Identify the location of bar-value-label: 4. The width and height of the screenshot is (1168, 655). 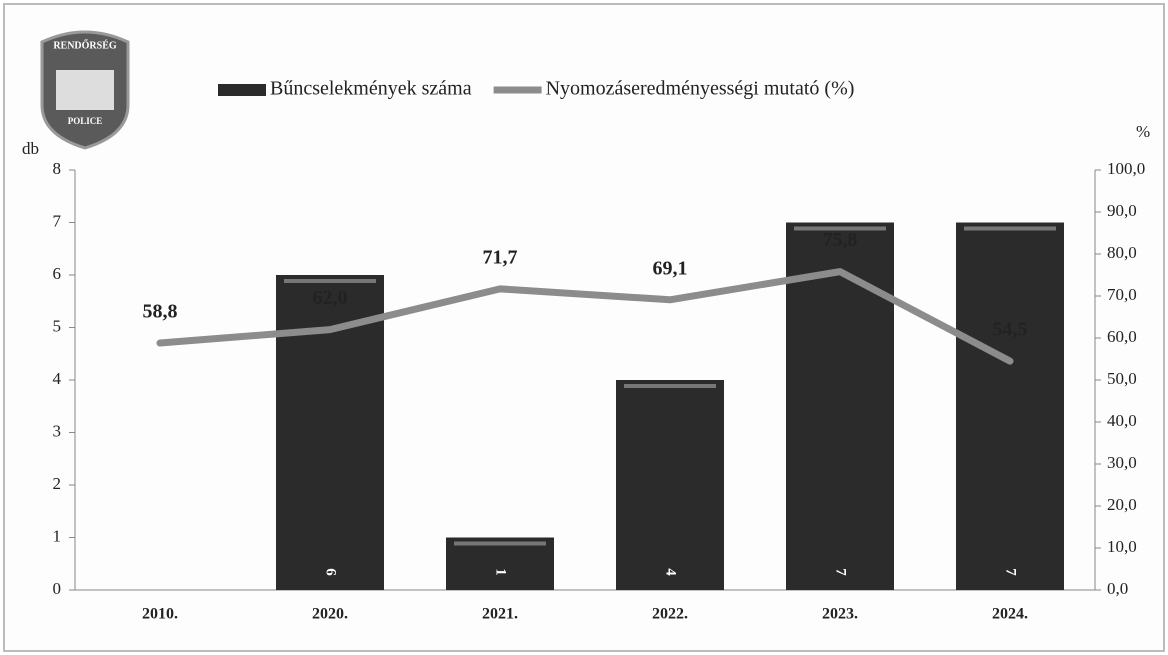
(671, 572).